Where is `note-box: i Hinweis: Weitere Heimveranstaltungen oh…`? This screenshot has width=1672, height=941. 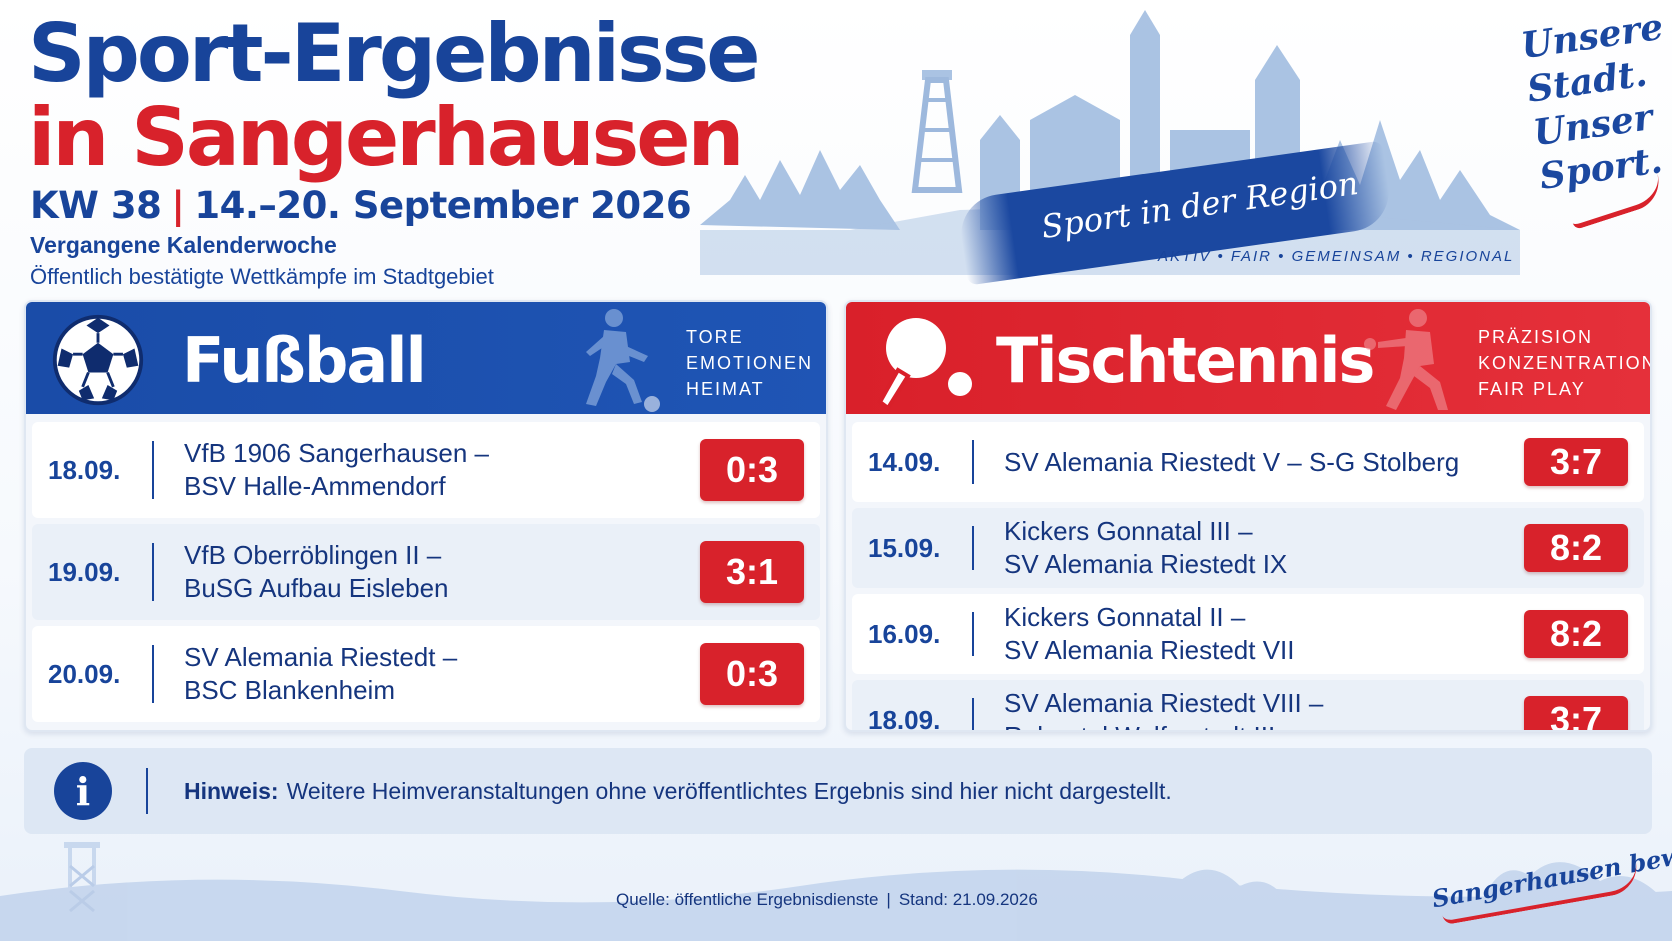
note-box: i Hinweis: Weitere Heimveranstaltungen oh… is located at coordinates (838, 791).